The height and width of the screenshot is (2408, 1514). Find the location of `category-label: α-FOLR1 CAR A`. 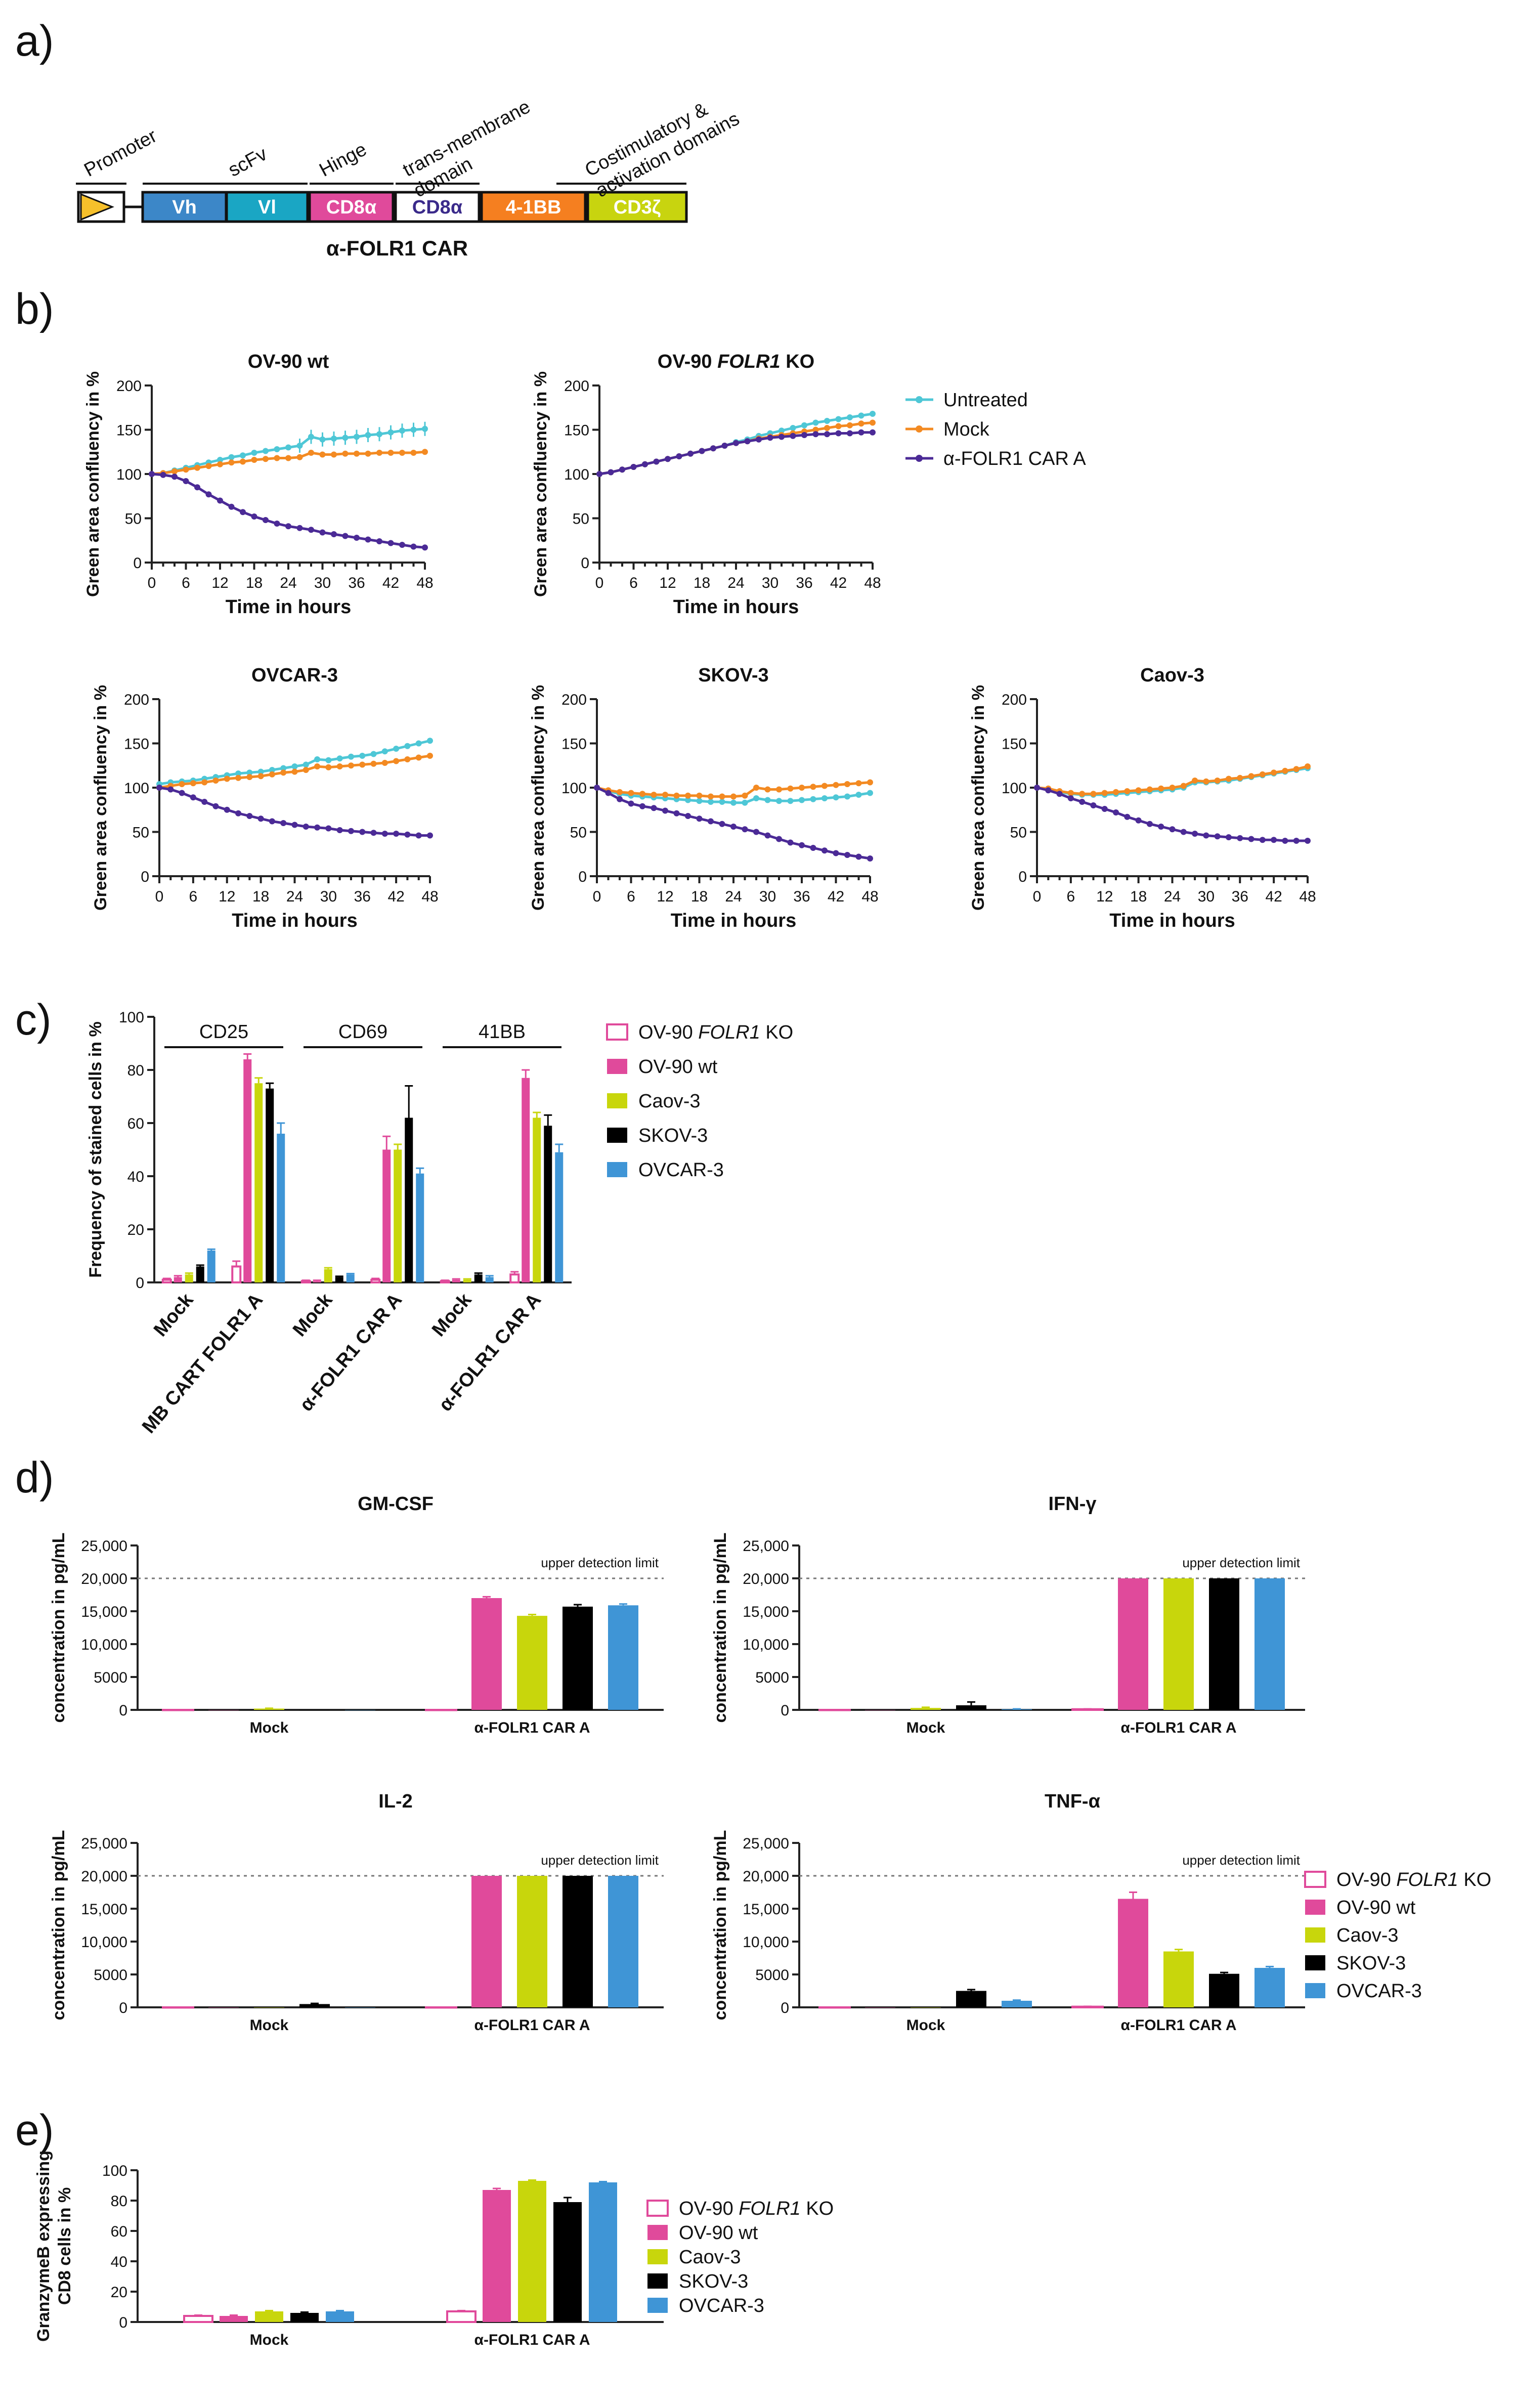

category-label: α-FOLR1 CAR A is located at coordinates (1179, 1727).